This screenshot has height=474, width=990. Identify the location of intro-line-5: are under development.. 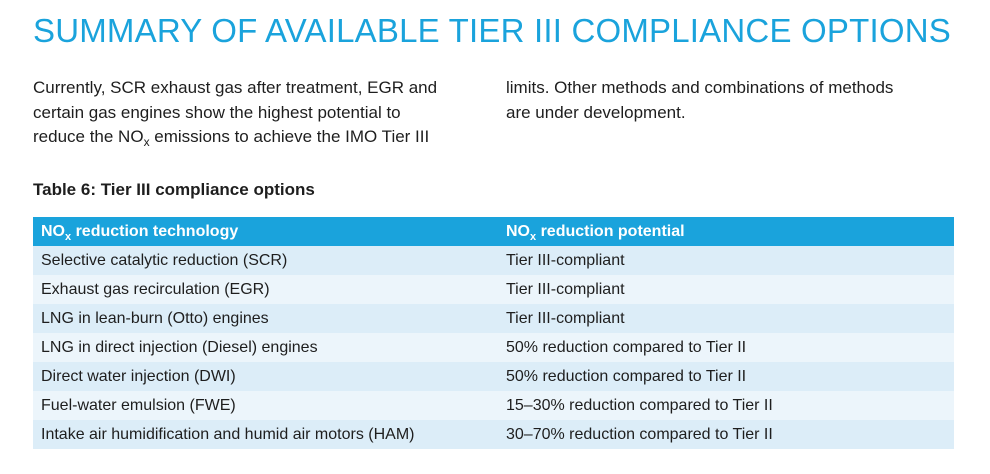
(596, 112).